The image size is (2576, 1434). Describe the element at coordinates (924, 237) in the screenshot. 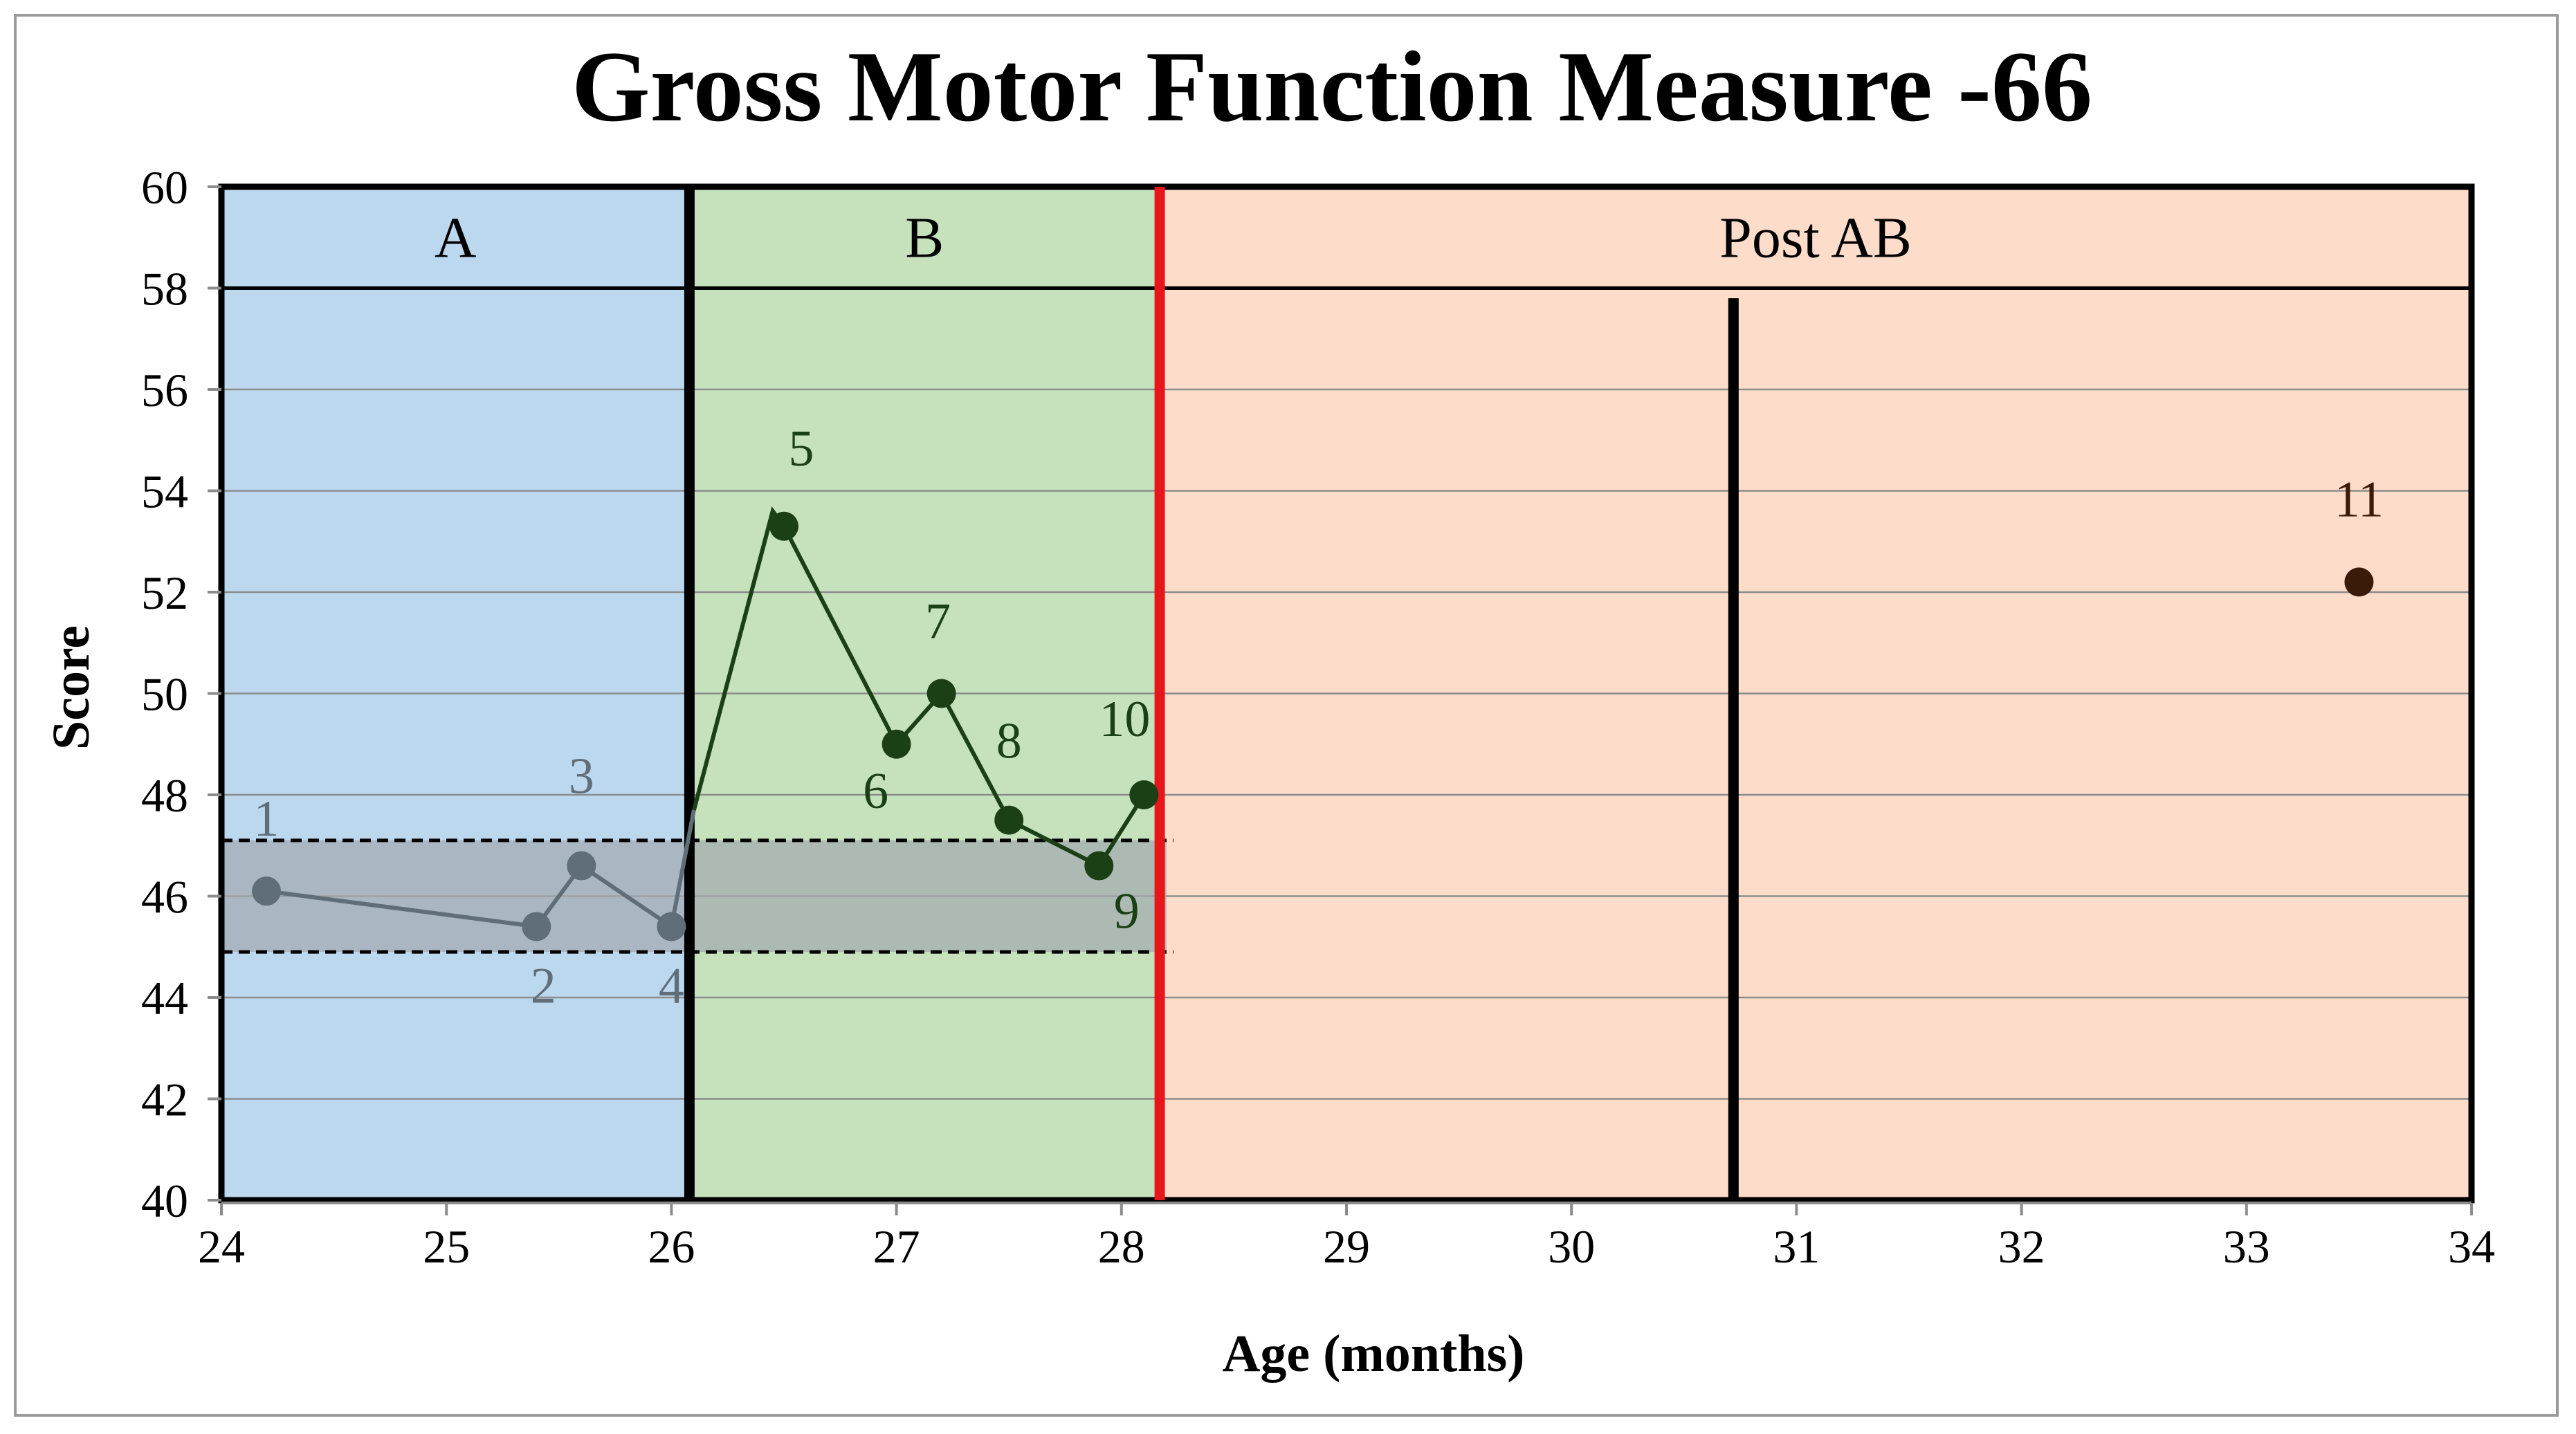

I see `phase-label-B: B` at that location.